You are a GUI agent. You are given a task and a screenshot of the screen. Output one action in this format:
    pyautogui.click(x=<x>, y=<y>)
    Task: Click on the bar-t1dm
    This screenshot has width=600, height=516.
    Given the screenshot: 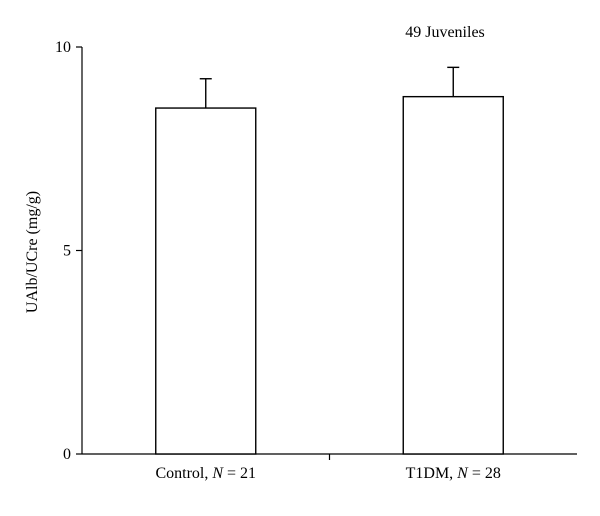 What is the action you would take?
    pyautogui.click(x=453, y=275)
    